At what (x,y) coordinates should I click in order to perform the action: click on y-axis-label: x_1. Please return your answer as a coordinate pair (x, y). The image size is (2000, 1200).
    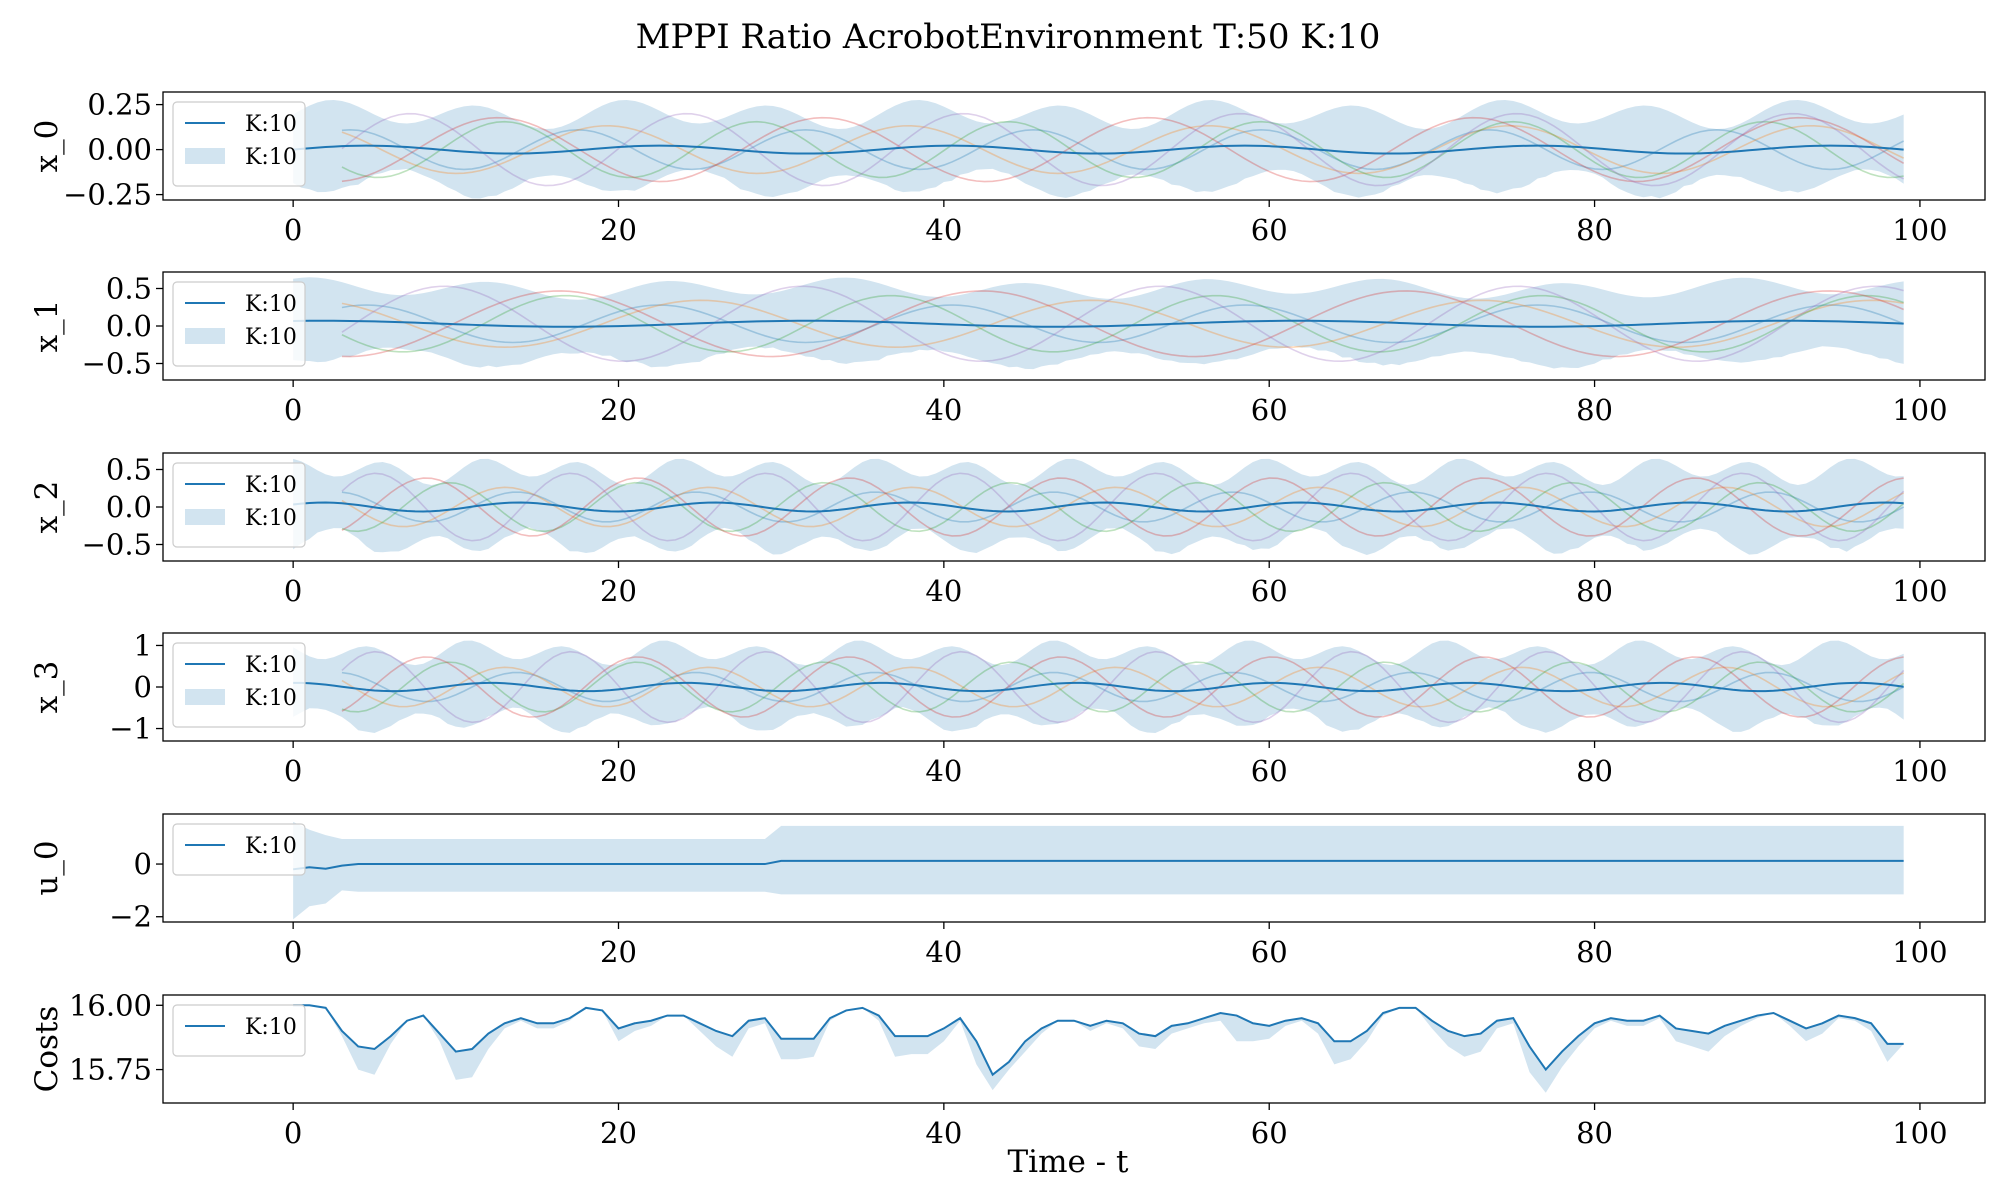
    Looking at the image, I should click on (47, 326).